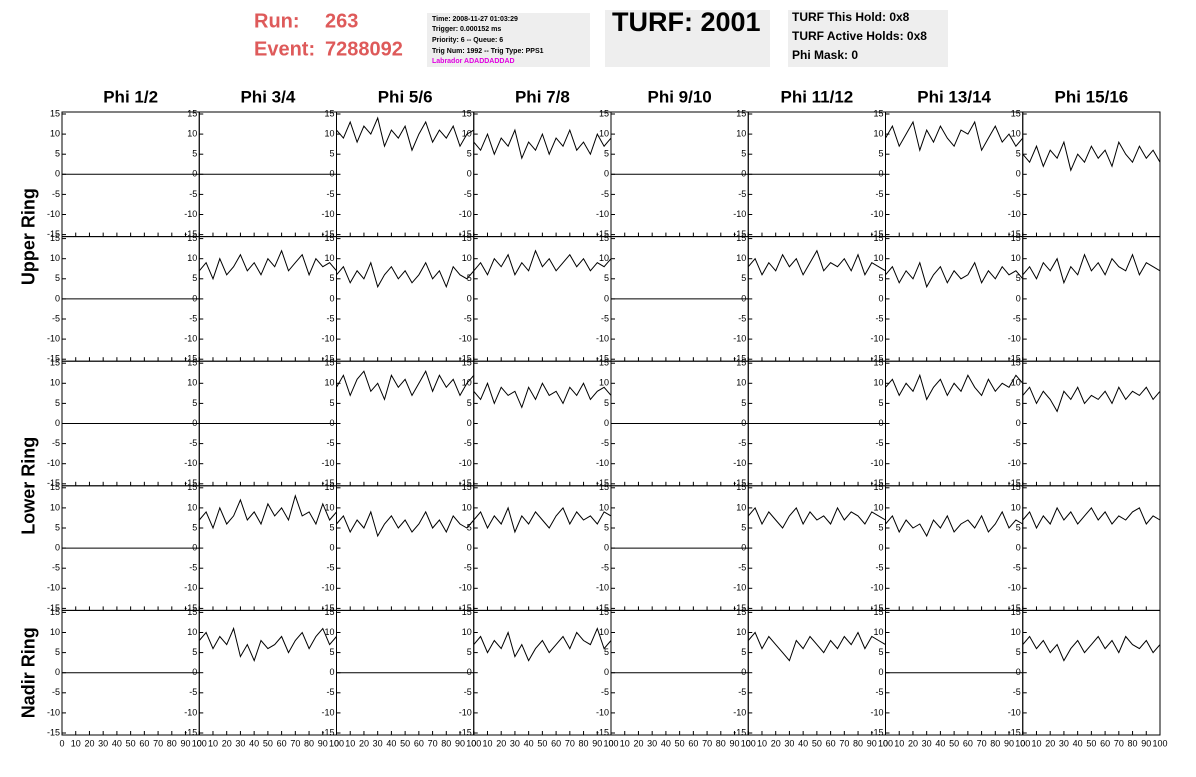 The height and width of the screenshot is (777, 1196). Describe the element at coordinates (638, 743) in the screenshot. I see `x-tick-label: 20` at that location.